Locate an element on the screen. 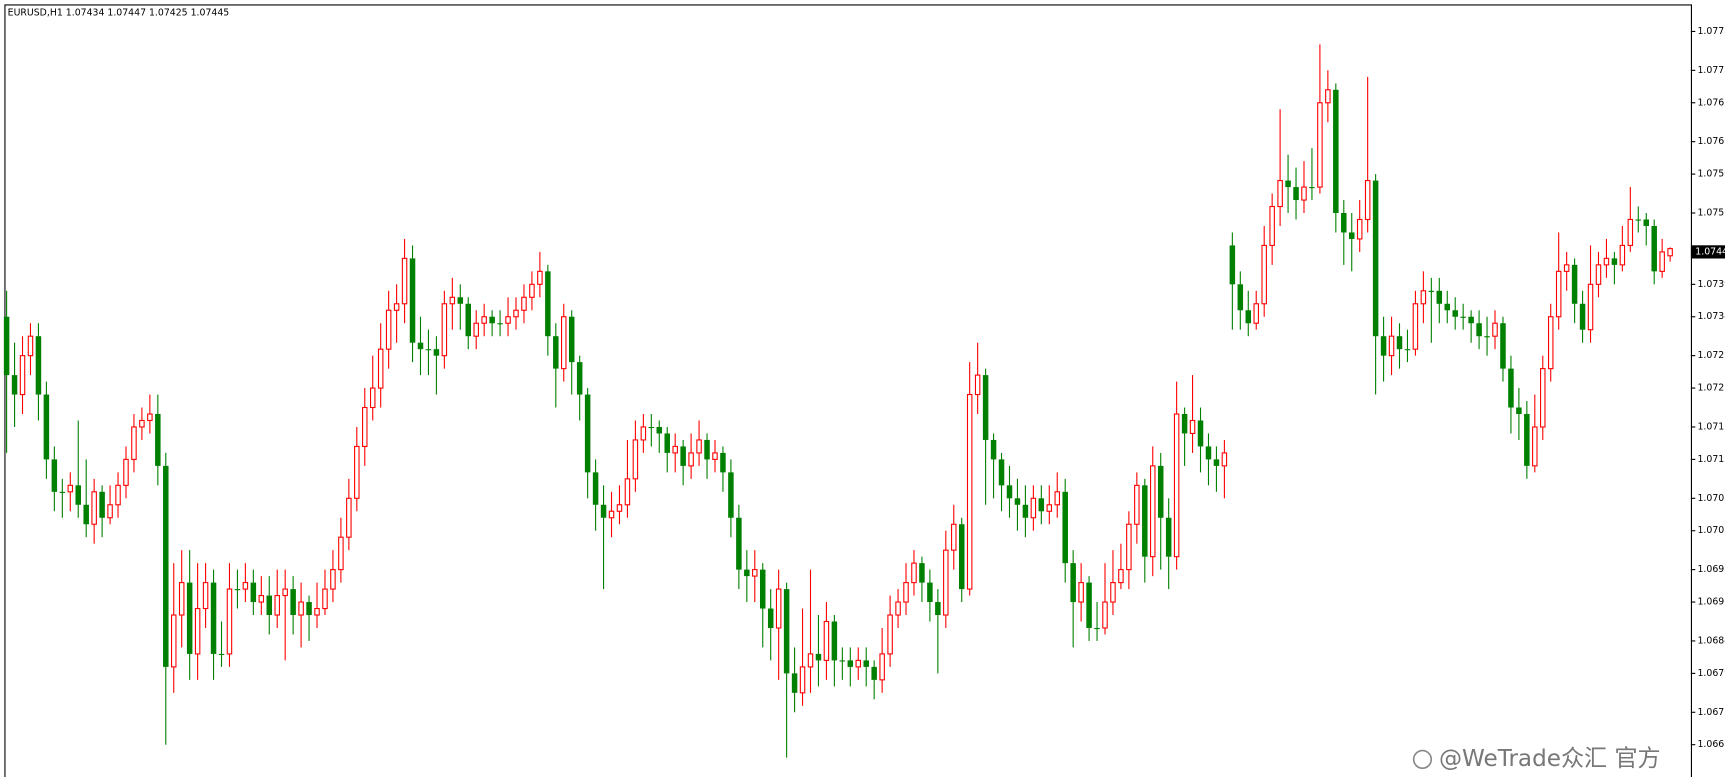 The width and height of the screenshot is (1725, 777). y-tick-label: 1.0712 is located at coordinates (1711, 459).